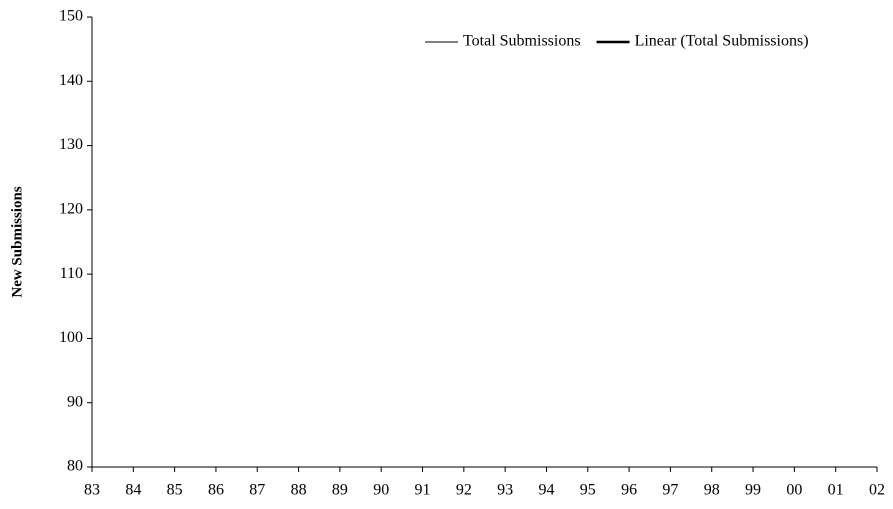 The height and width of the screenshot is (509, 893). What do you see at coordinates (257, 490) in the screenshot?
I see `x-tick-label: 87` at bounding box center [257, 490].